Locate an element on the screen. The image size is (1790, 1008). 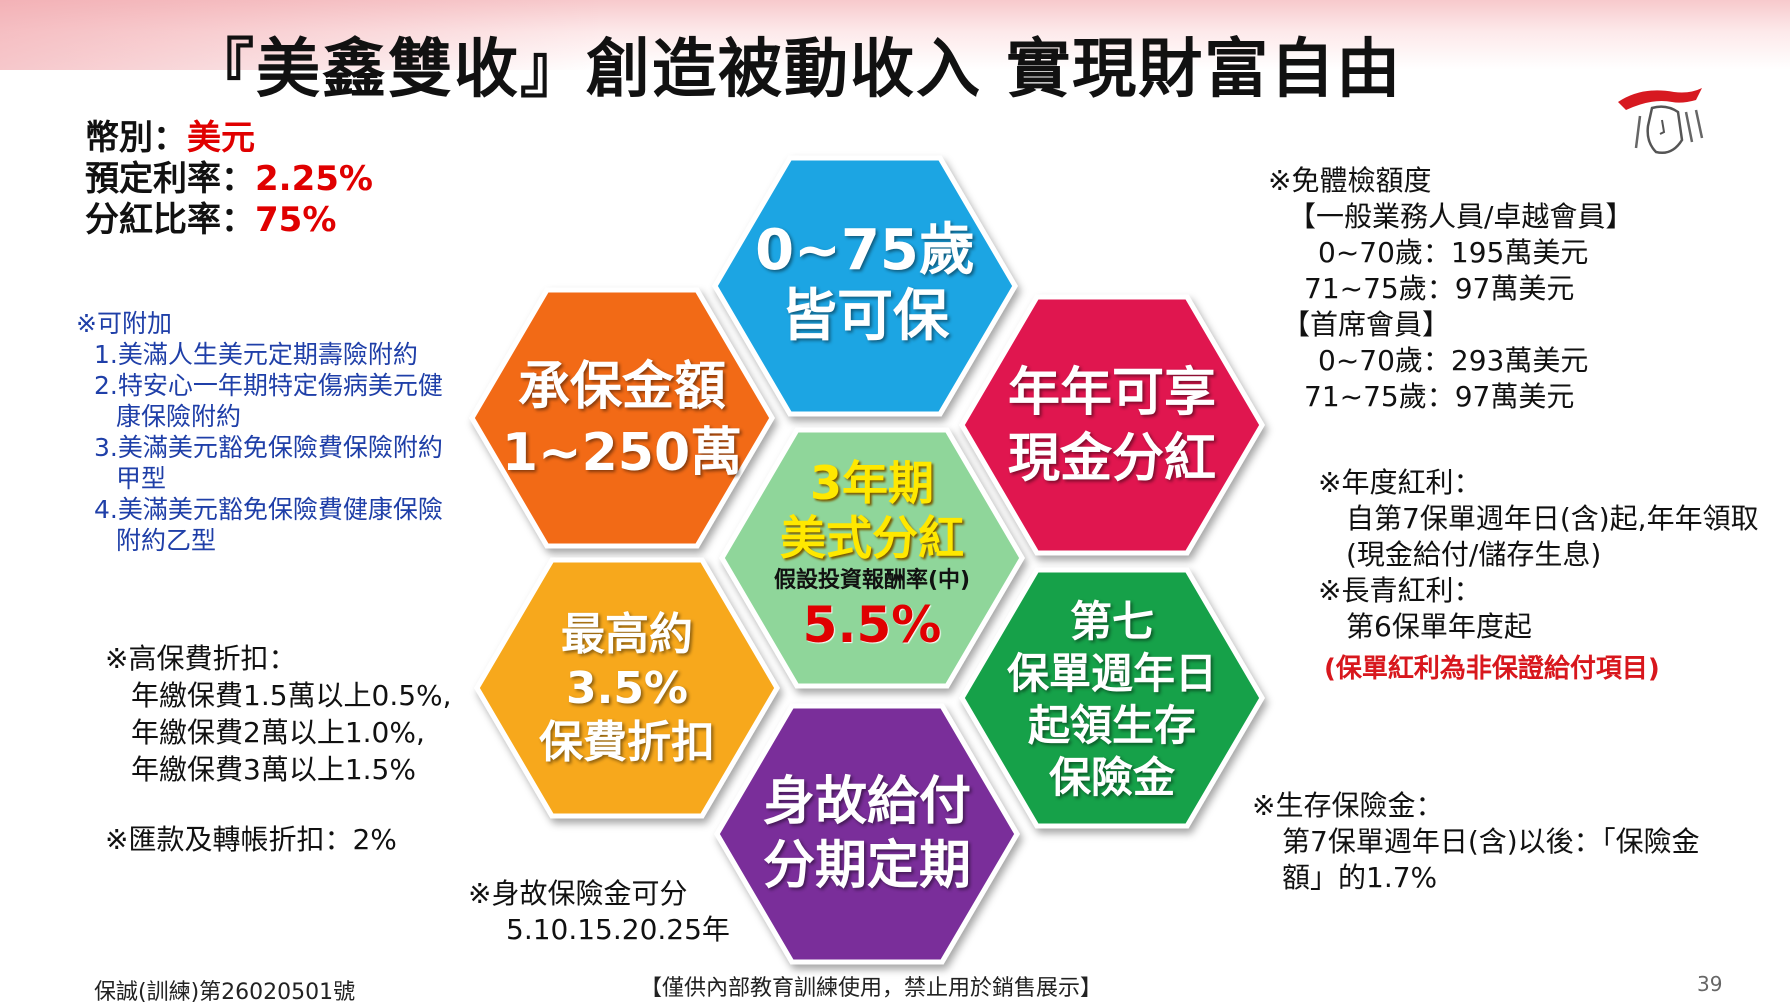
hex-center-line3: 假設投資報酬率(中) is located at coordinates (872, 580).